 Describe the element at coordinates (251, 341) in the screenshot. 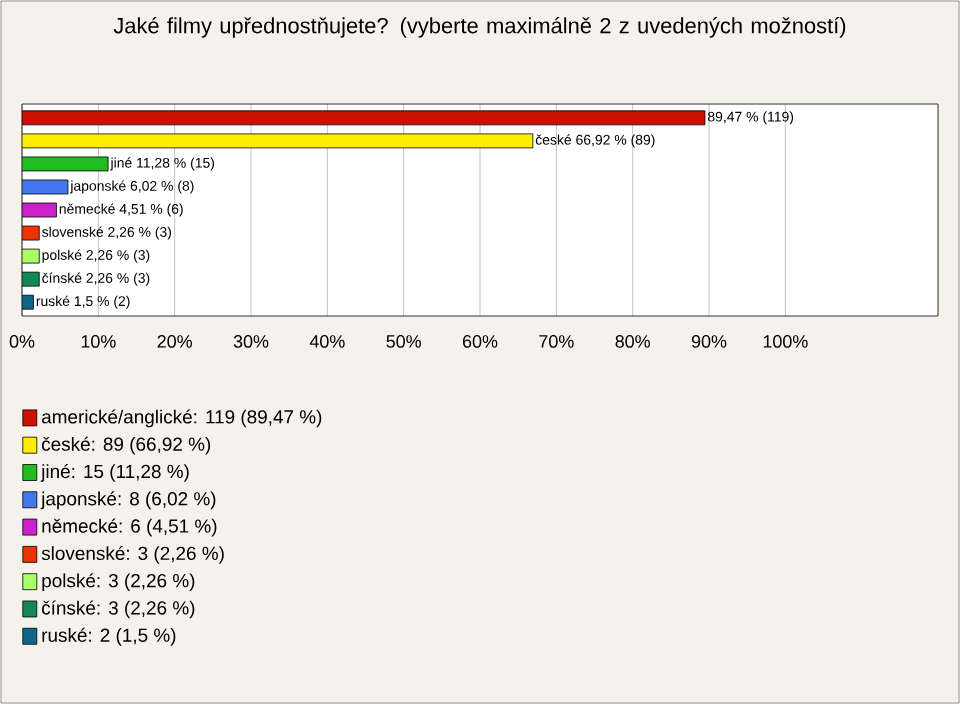

I see `x-tick-label: 30%` at that location.